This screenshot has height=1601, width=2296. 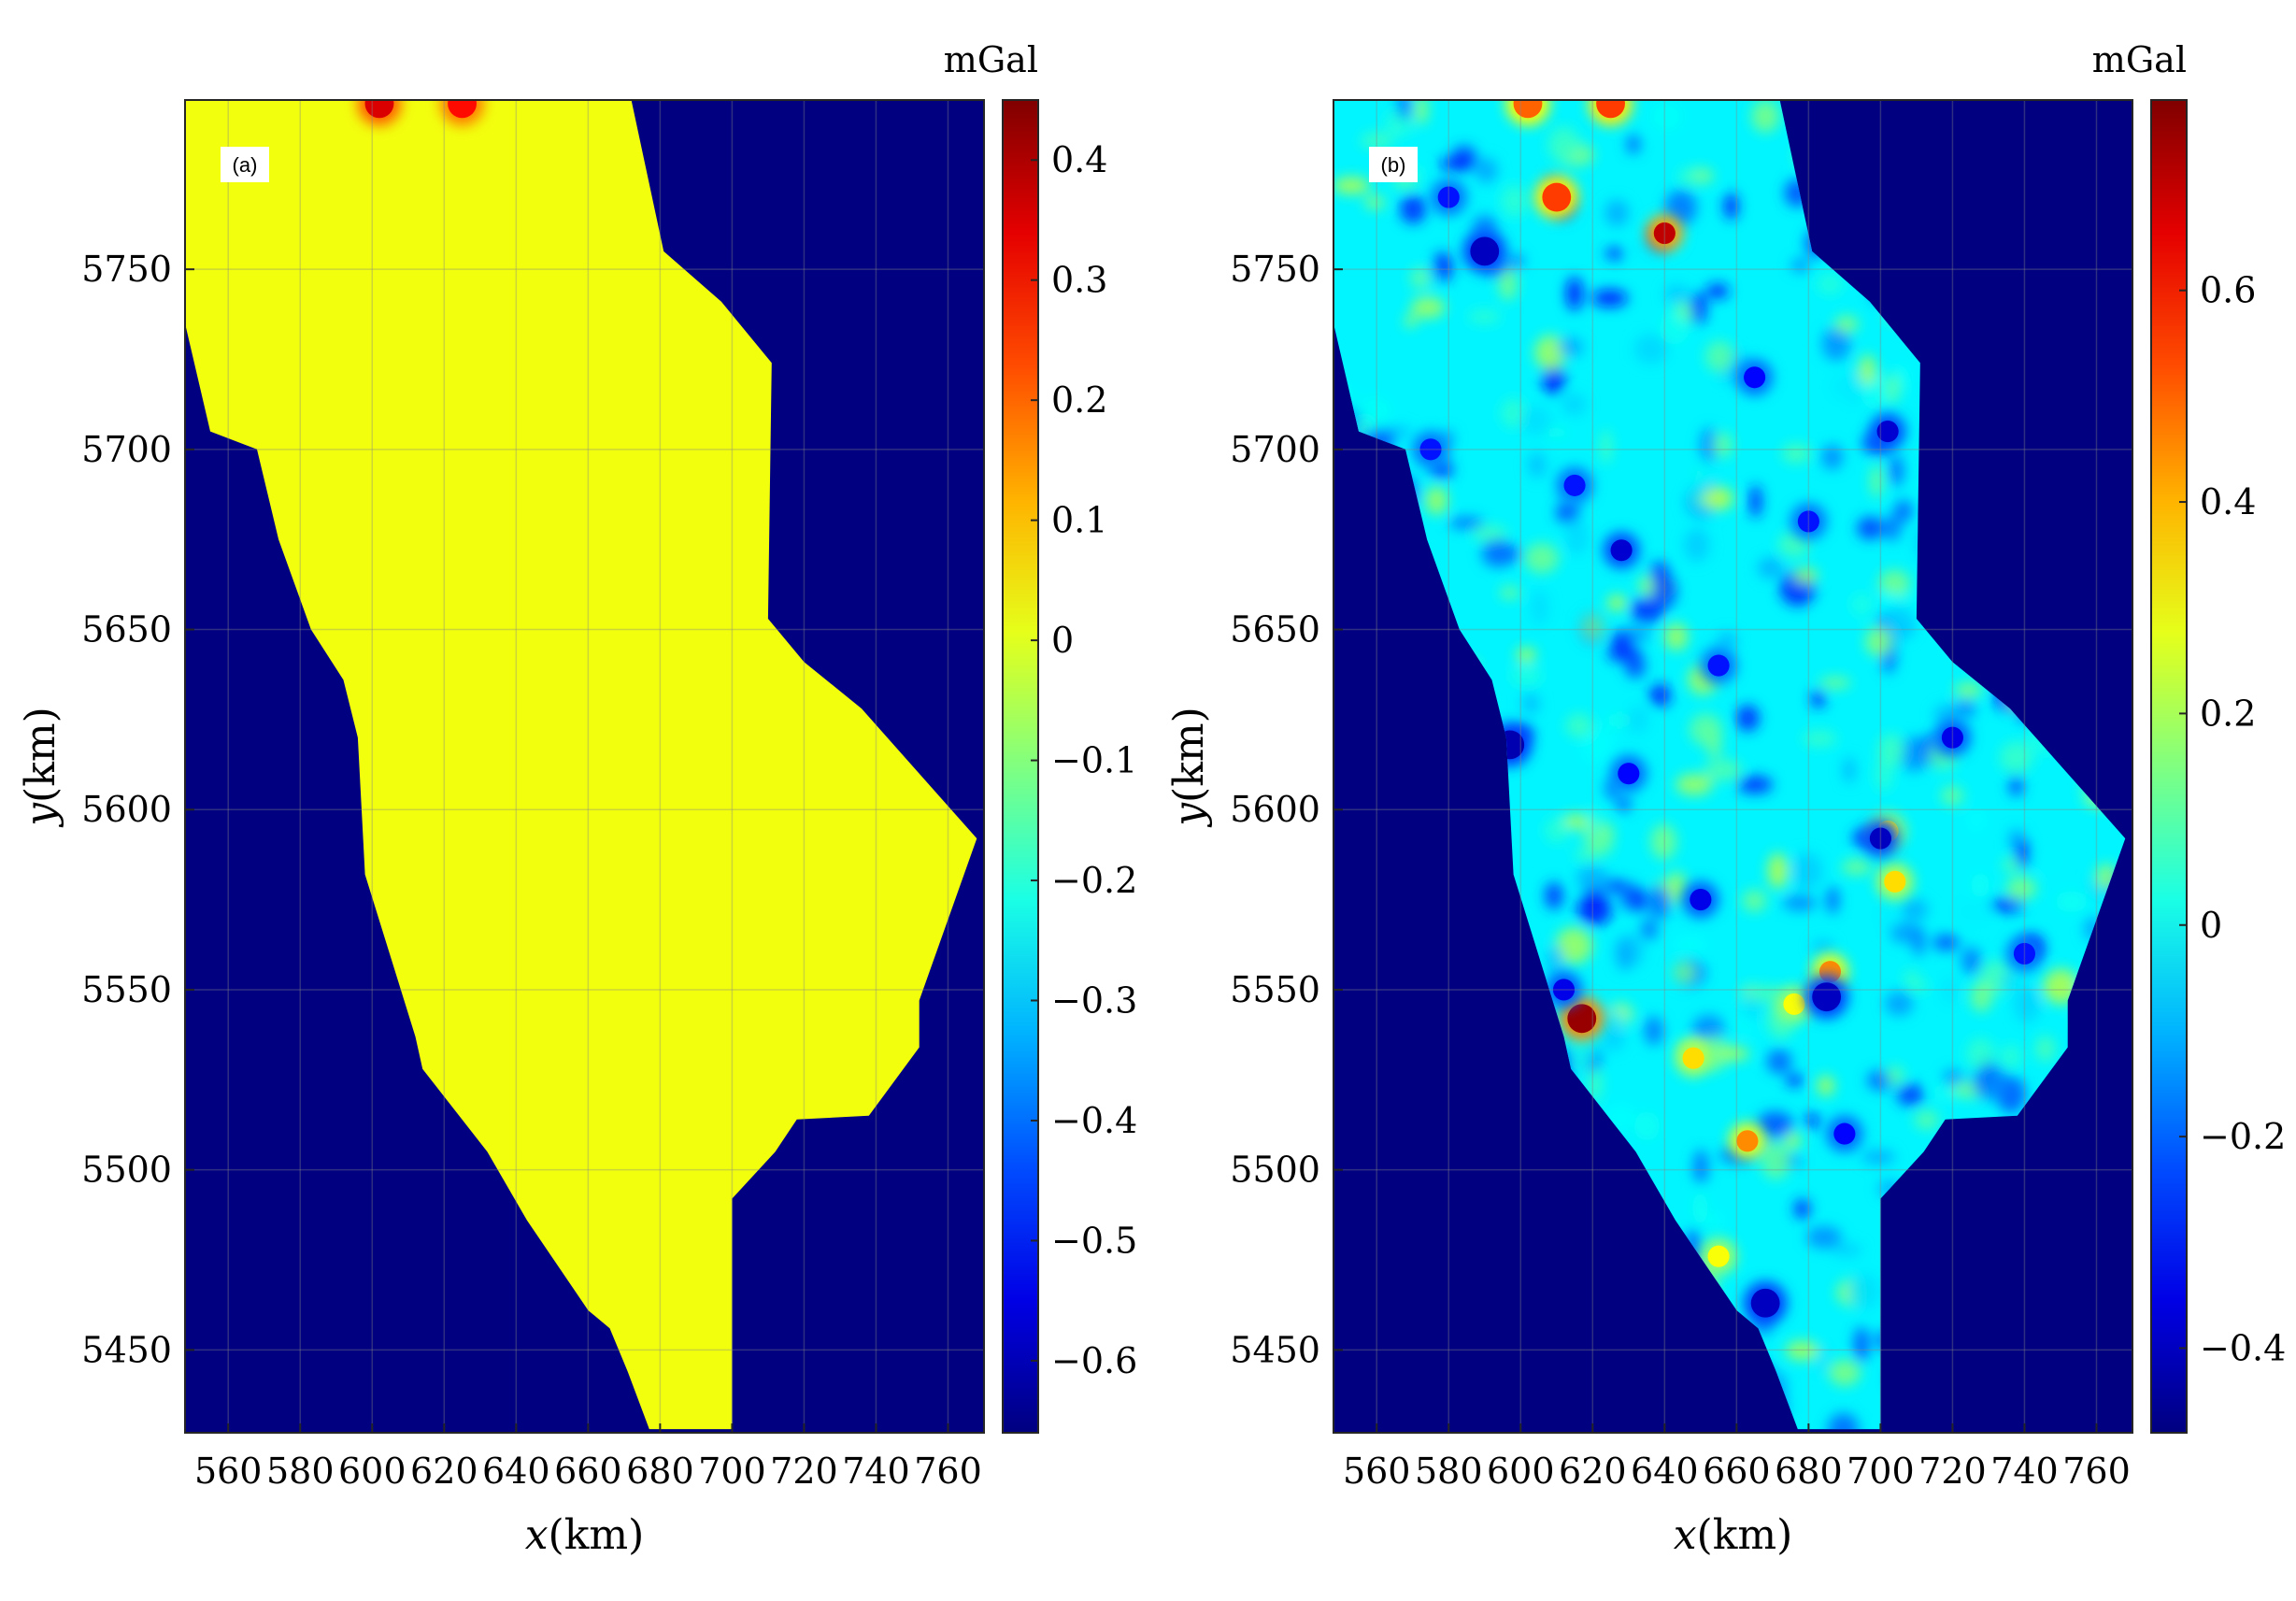 I want to click on panel-label-box, so click(x=245, y=164).